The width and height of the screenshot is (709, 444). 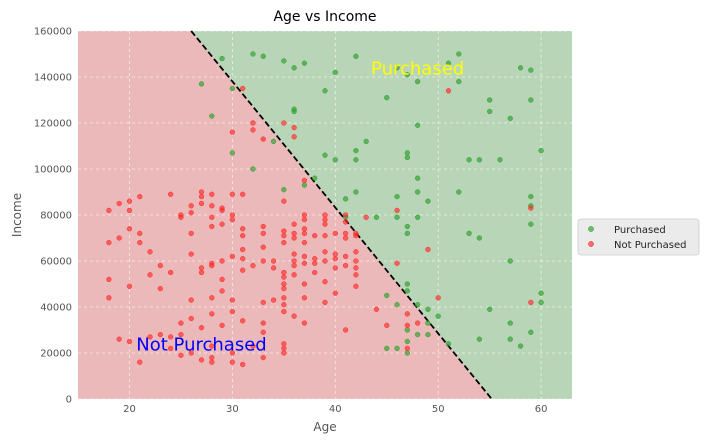 I want to click on legend-marker, so click(x=591, y=229).